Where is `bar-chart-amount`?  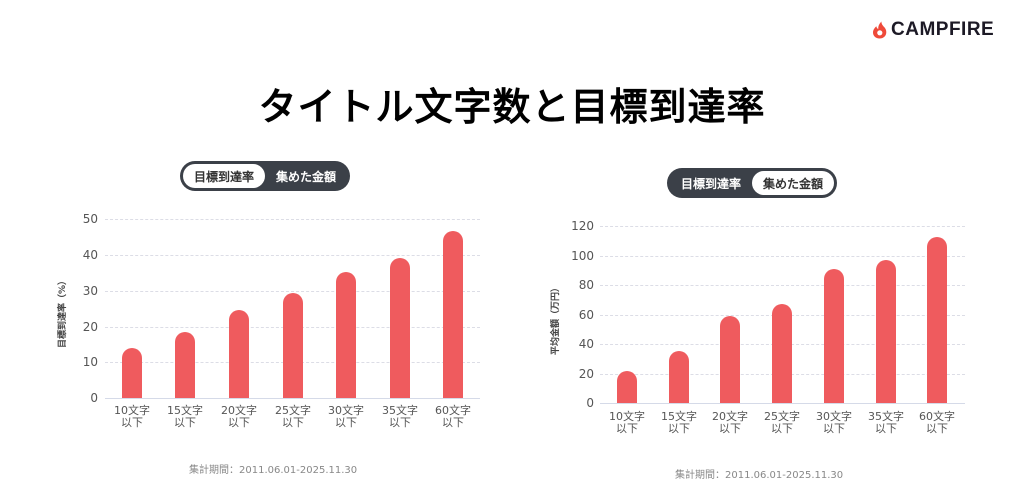 bar-chart-amount is located at coordinates (782, 315).